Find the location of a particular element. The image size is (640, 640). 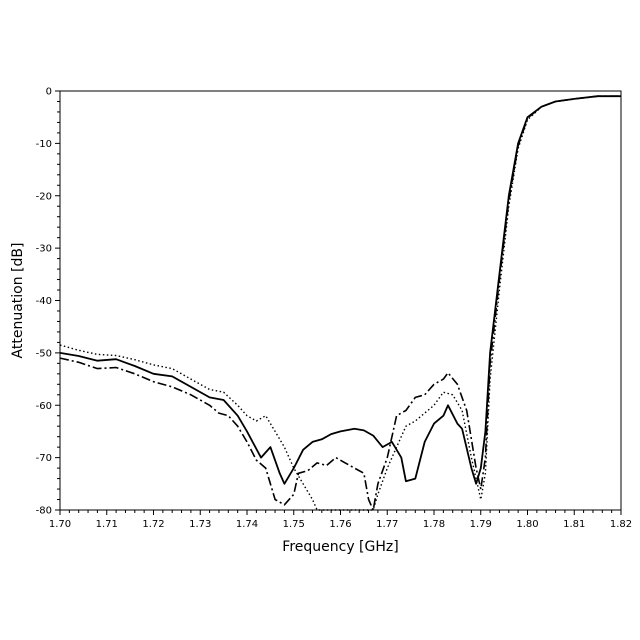

x-tick-label: 1.75 is located at coordinates (294, 524).